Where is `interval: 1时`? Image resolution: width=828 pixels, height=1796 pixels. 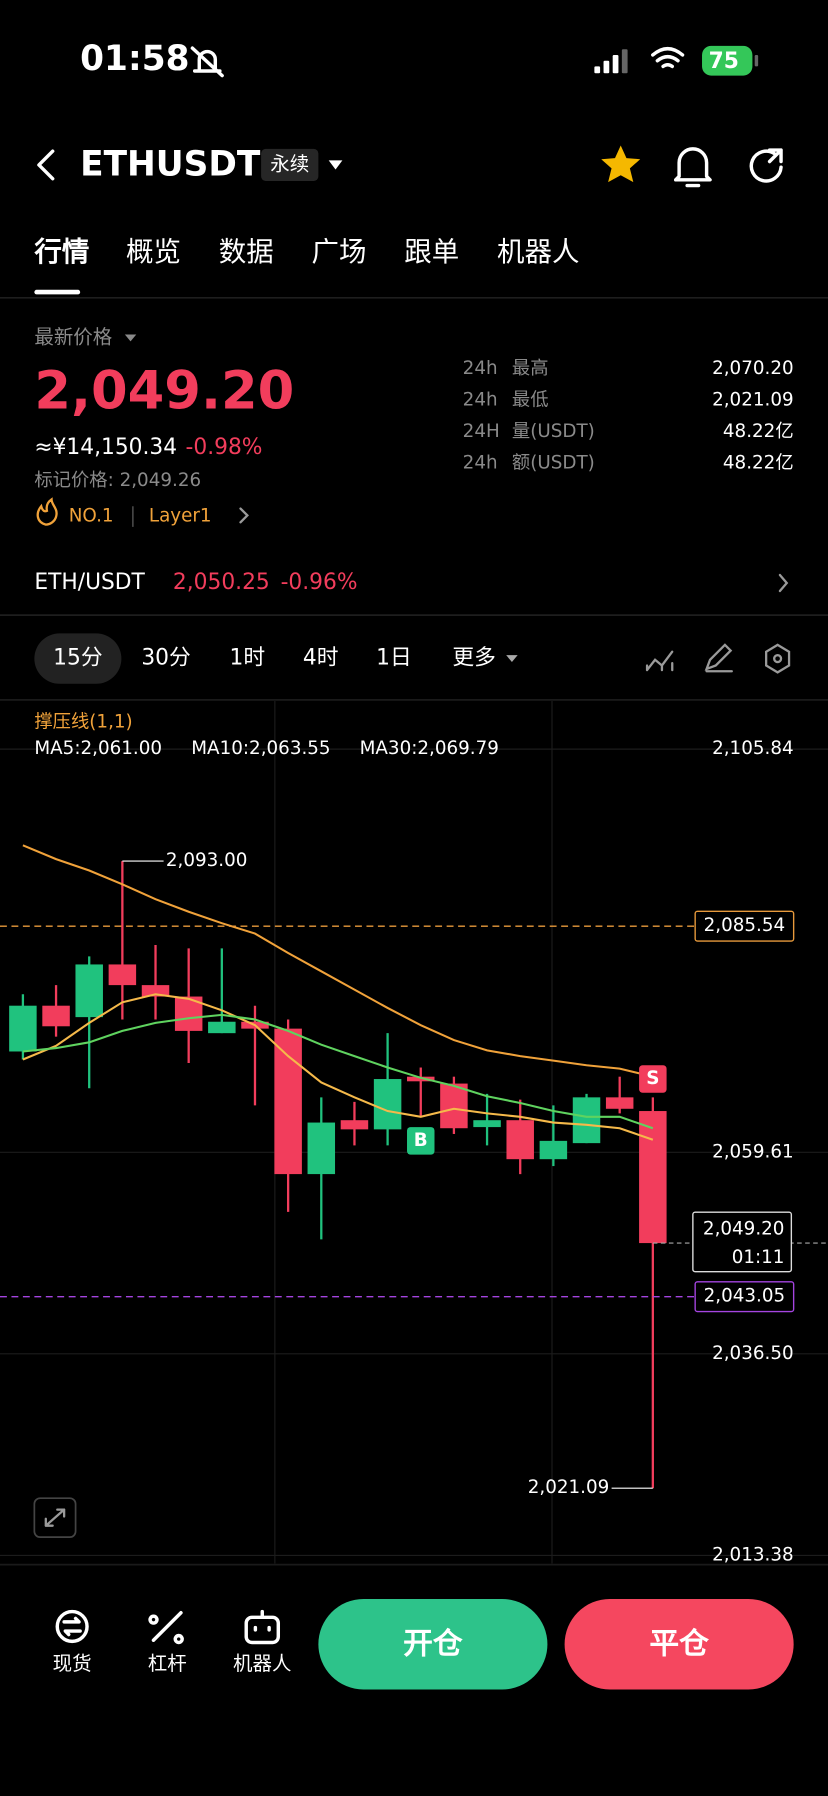 interval: 1时 is located at coordinates (248, 658).